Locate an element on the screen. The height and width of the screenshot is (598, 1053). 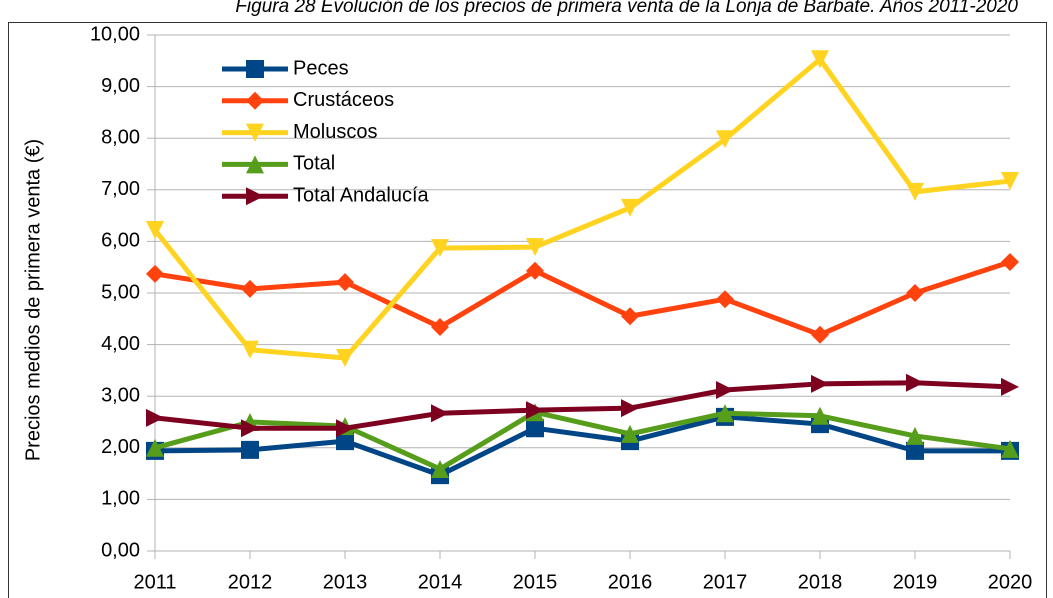
x-tick-label: 2013 is located at coordinates (345, 582).